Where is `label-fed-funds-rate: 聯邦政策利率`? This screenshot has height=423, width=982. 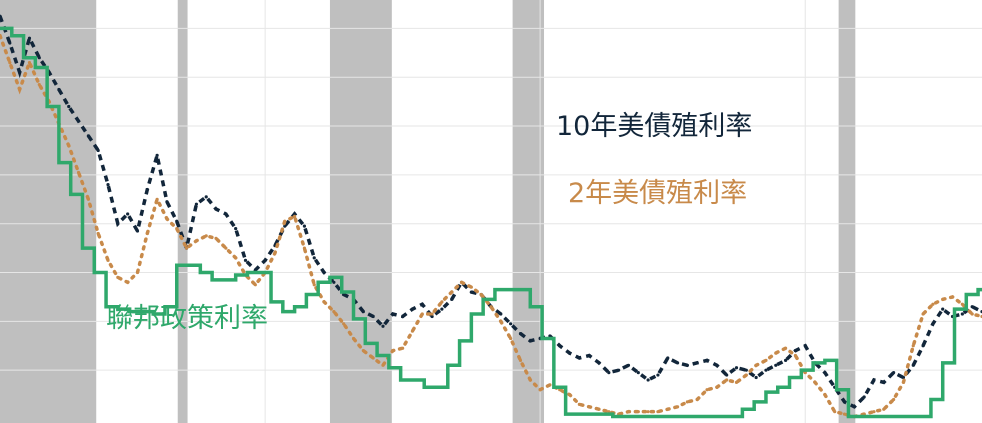
label-fed-funds-rate: 聯邦政策利率 is located at coordinates (187, 318).